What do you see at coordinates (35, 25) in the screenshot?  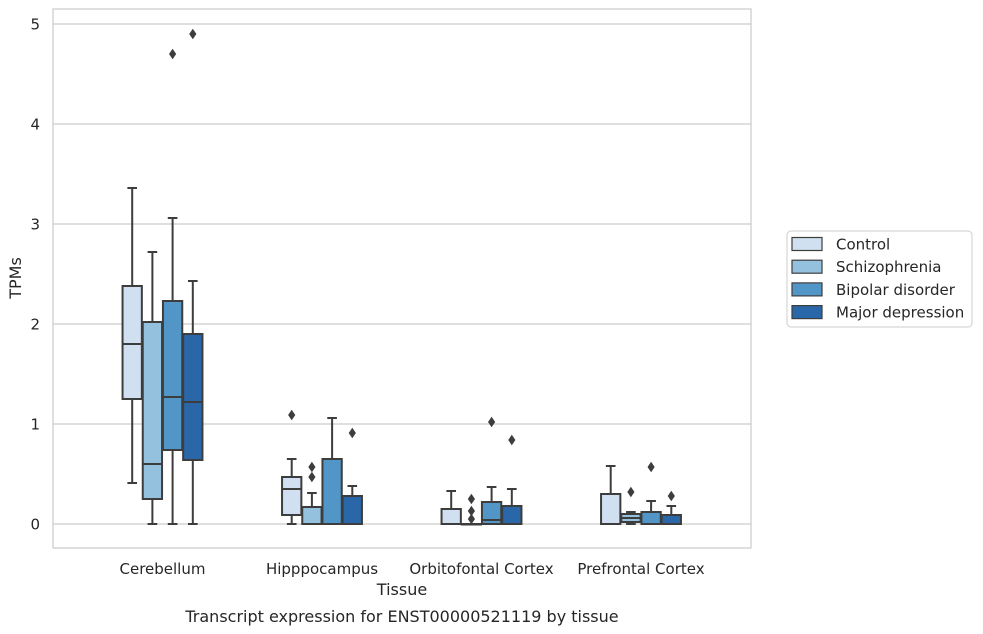 I see `y-tick-label: 5` at bounding box center [35, 25].